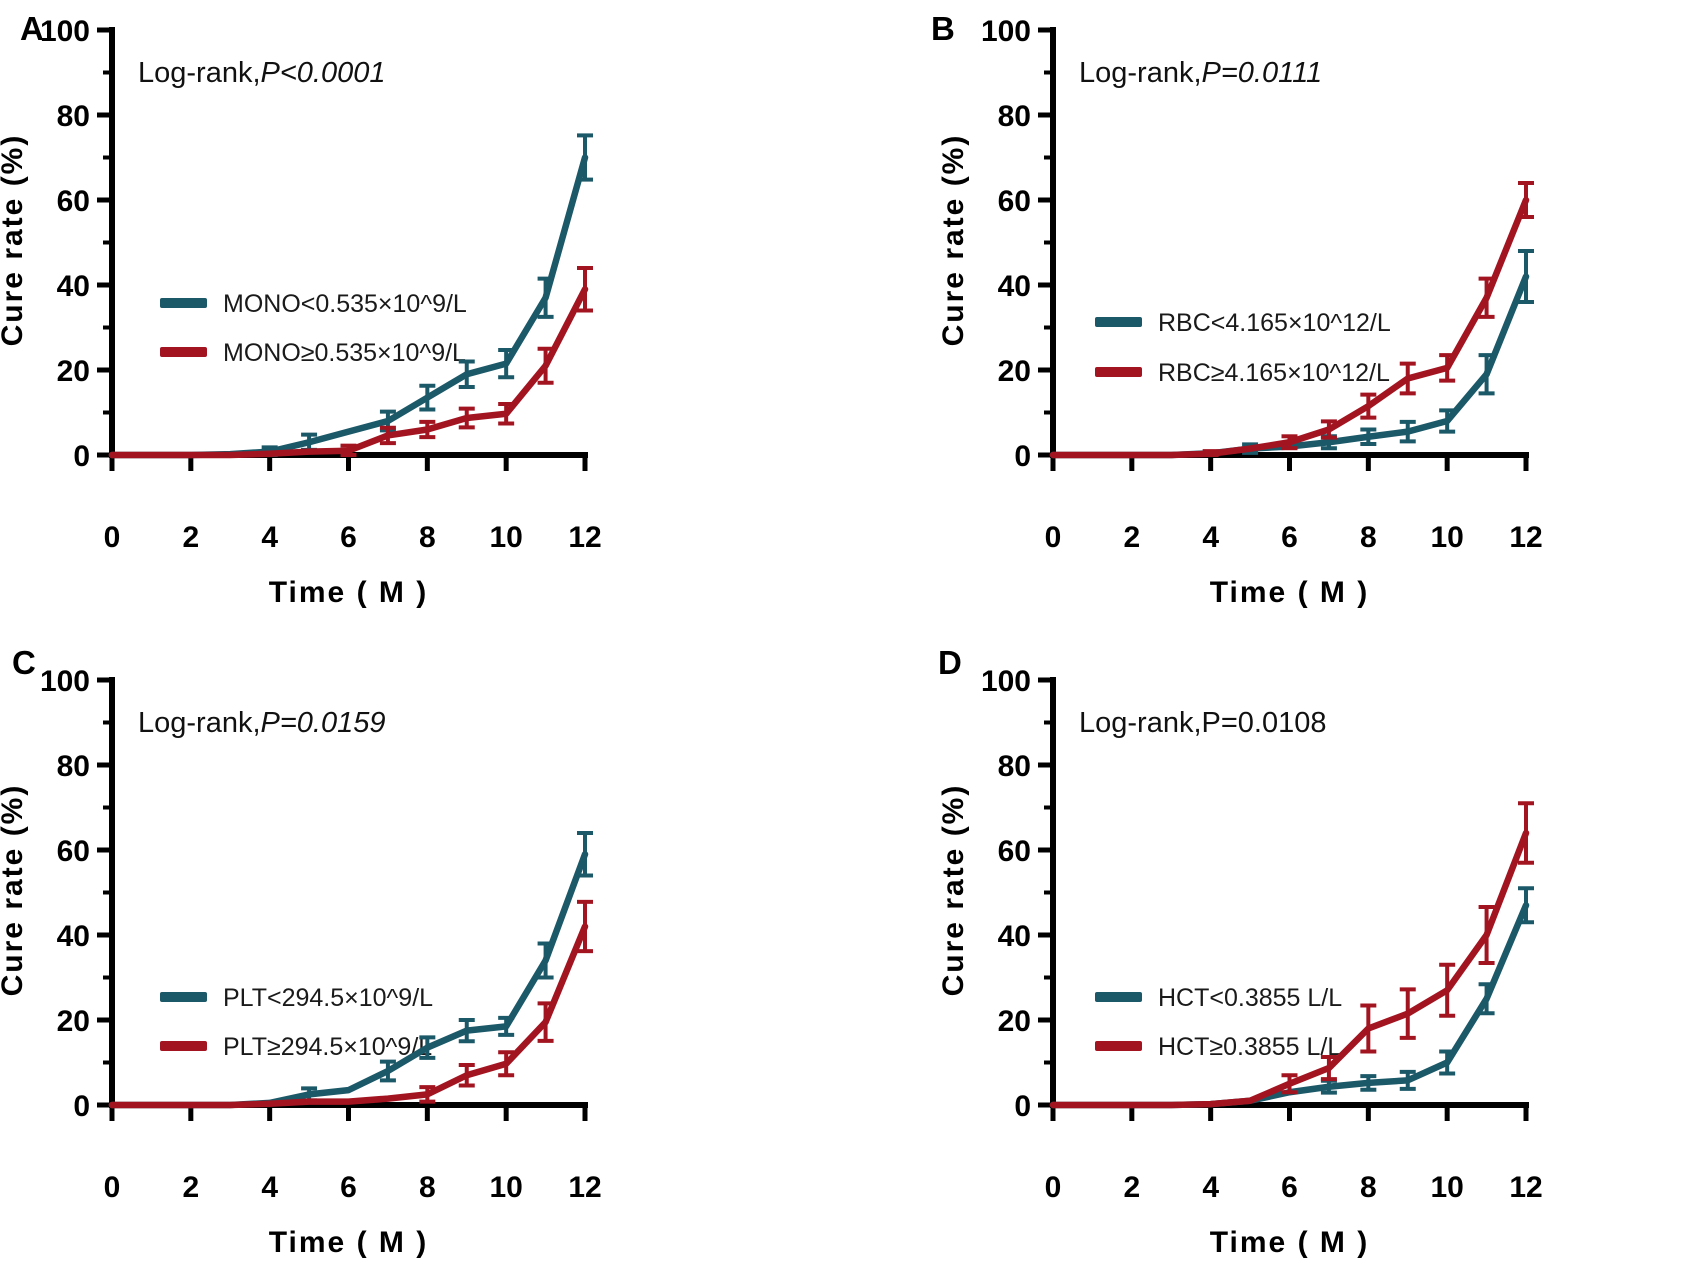 This screenshot has height=1285, width=1705. What do you see at coordinates (1274, 323) in the screenshot?
I see `legend-label: RBC<4.165×10^12/L` at bounding box center [1274, 323].